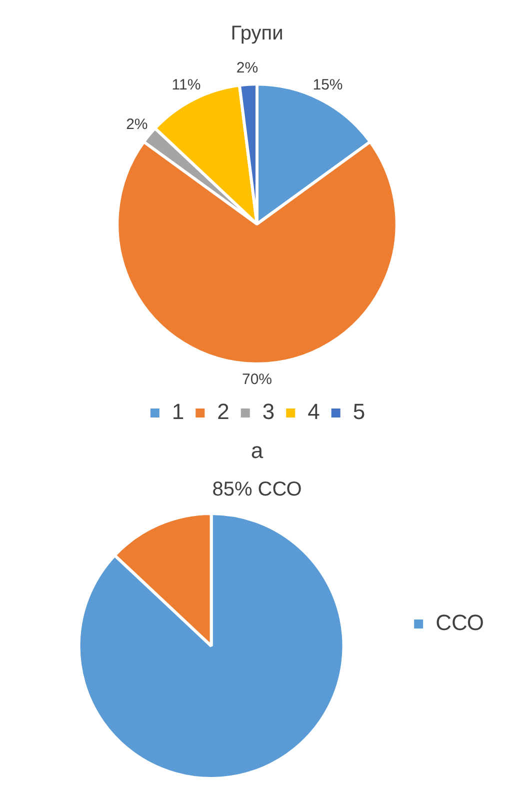  What do you see at coordinates (257, 451) in the screenshot?
I see `text: а` at bounding box center [257, 451].